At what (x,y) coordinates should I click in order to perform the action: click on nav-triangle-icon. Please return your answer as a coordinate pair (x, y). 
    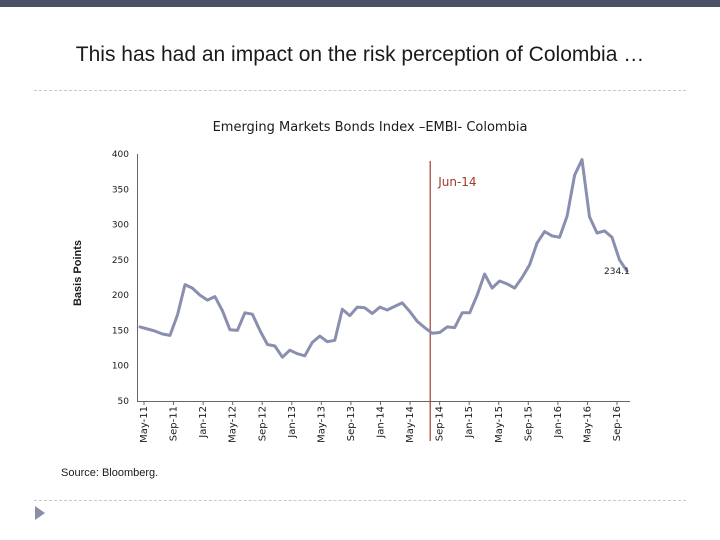
    Looking at the image, I should click on (40, 513).